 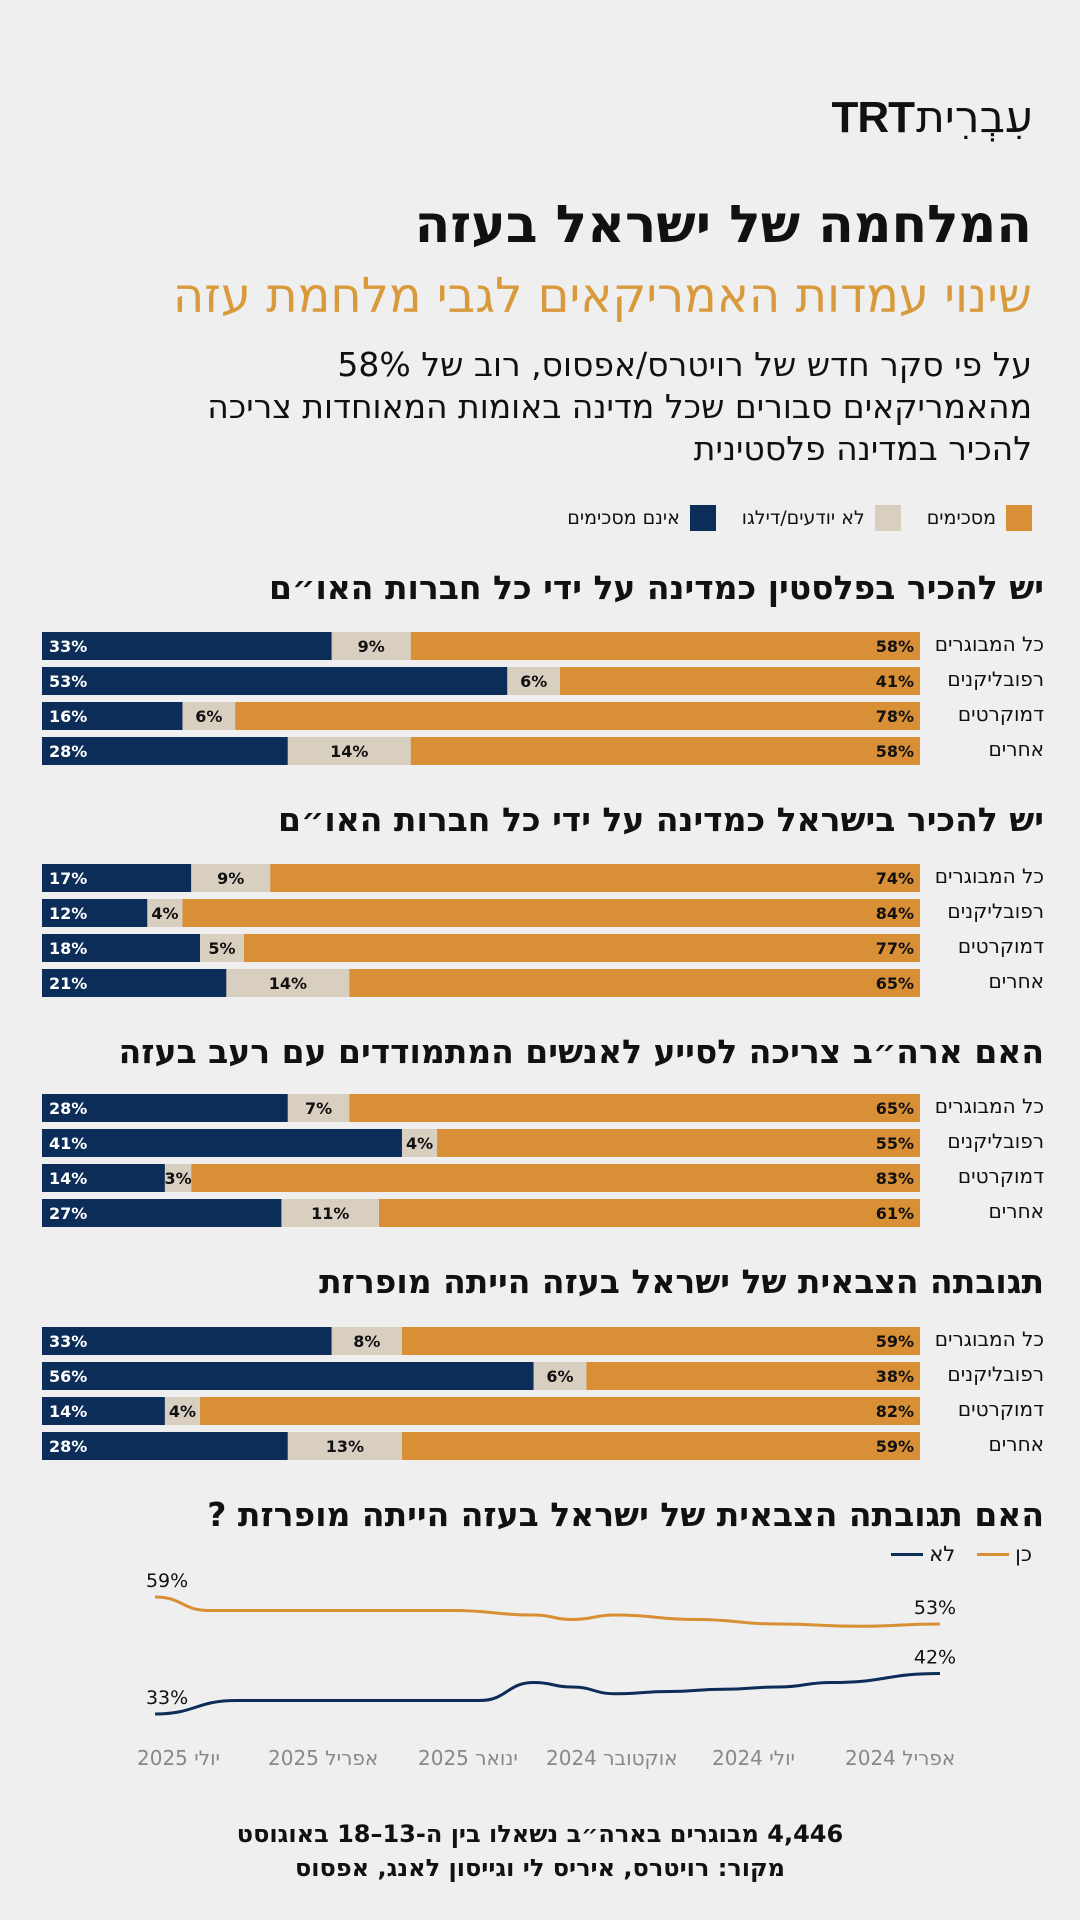 What do you see at coordinates (895, 1178) in the screenshot?
I see `bar-agree-label: 83%` at bounding box center [895, 1178].